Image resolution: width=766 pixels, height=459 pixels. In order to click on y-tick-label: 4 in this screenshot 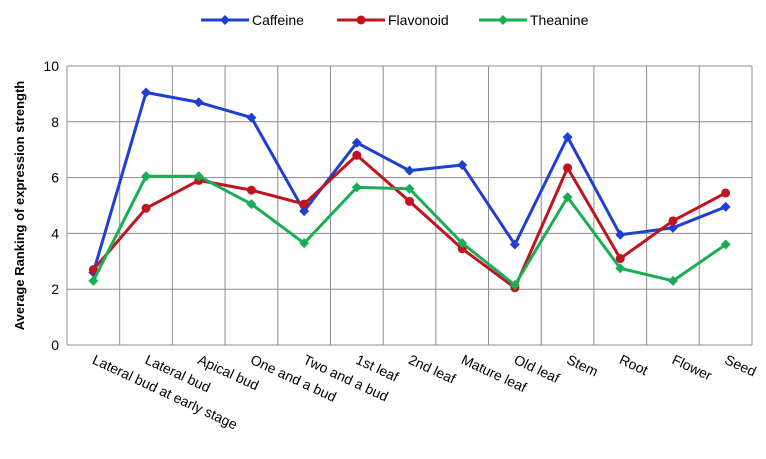, I will do `click(55, 233)`.